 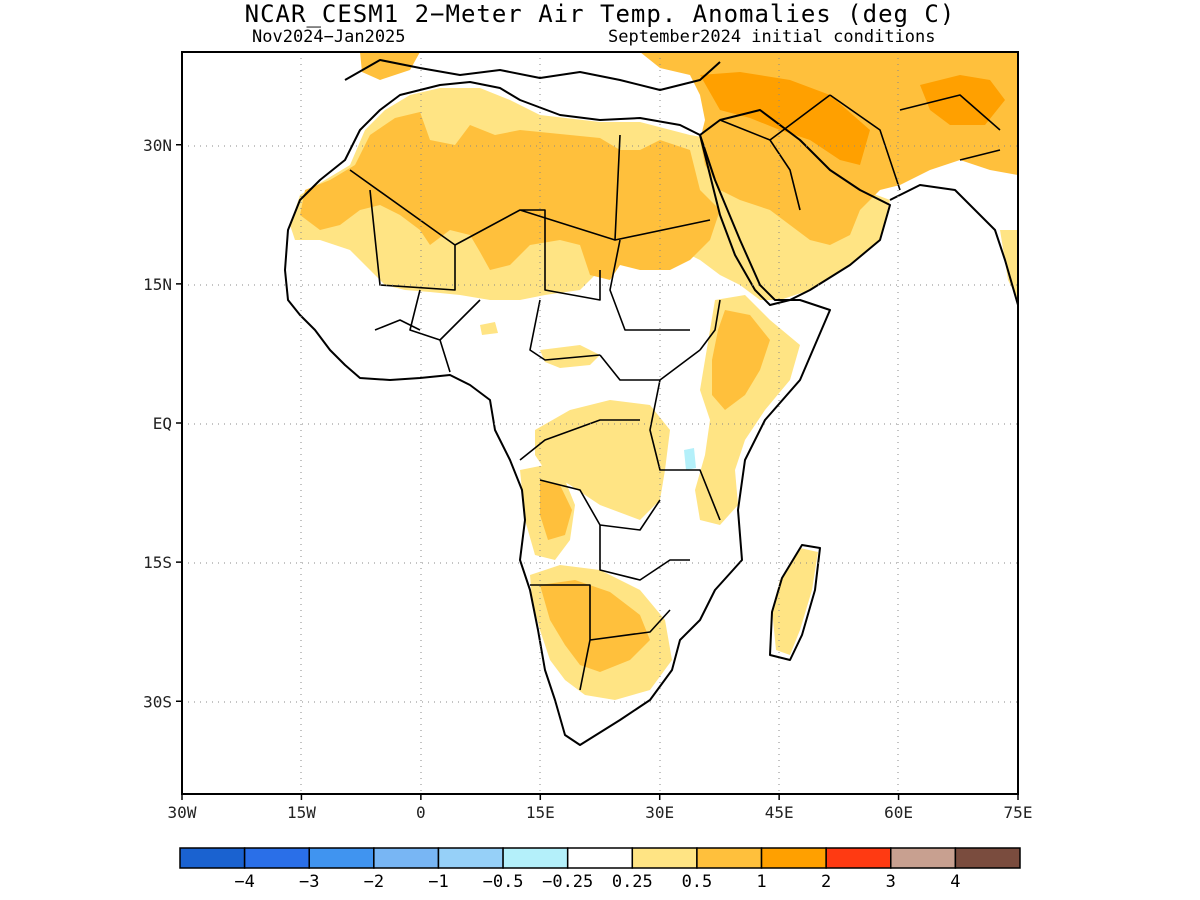 I want to click on lat-tick-label: EQ, so click(x=162, y=423).